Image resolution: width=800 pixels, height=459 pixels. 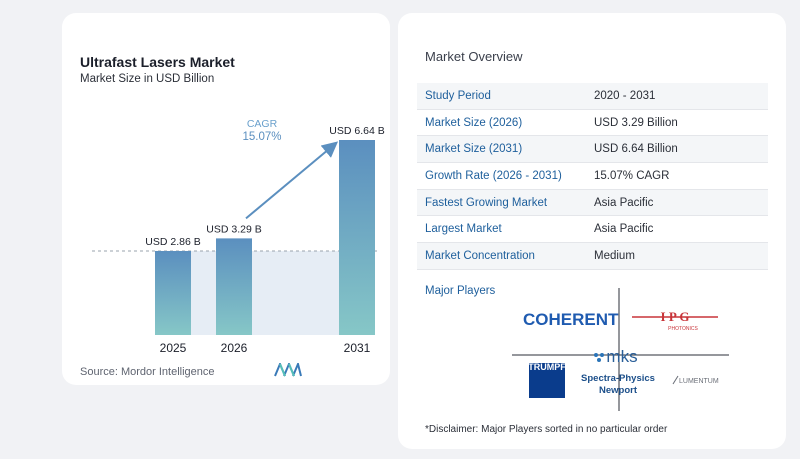 I want to click on row-label: Growth Rate (2026 - 2031), so click(x=493, y=175).